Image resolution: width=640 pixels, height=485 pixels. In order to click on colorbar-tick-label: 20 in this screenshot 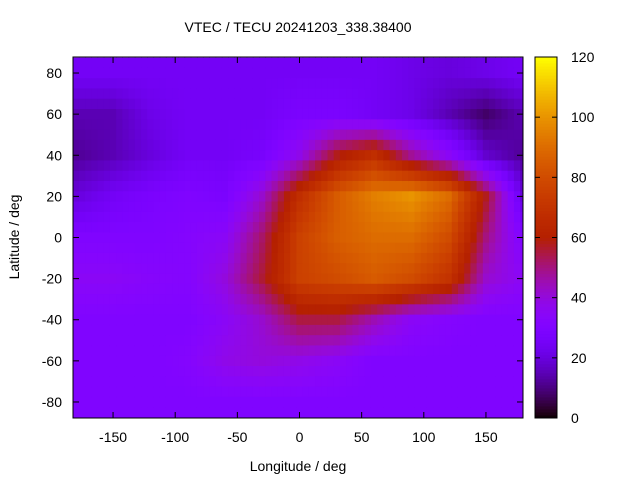, I will do `click(579, 358)`.